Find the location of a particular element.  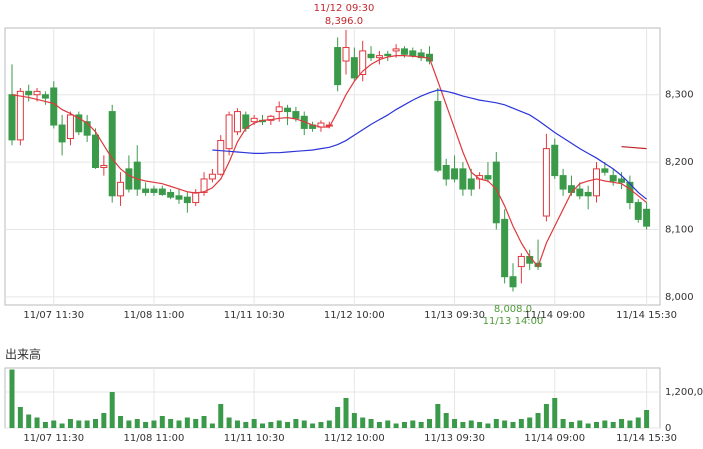

x-tick-label: 11/07 11:30 is located at coordinates (53, 315).